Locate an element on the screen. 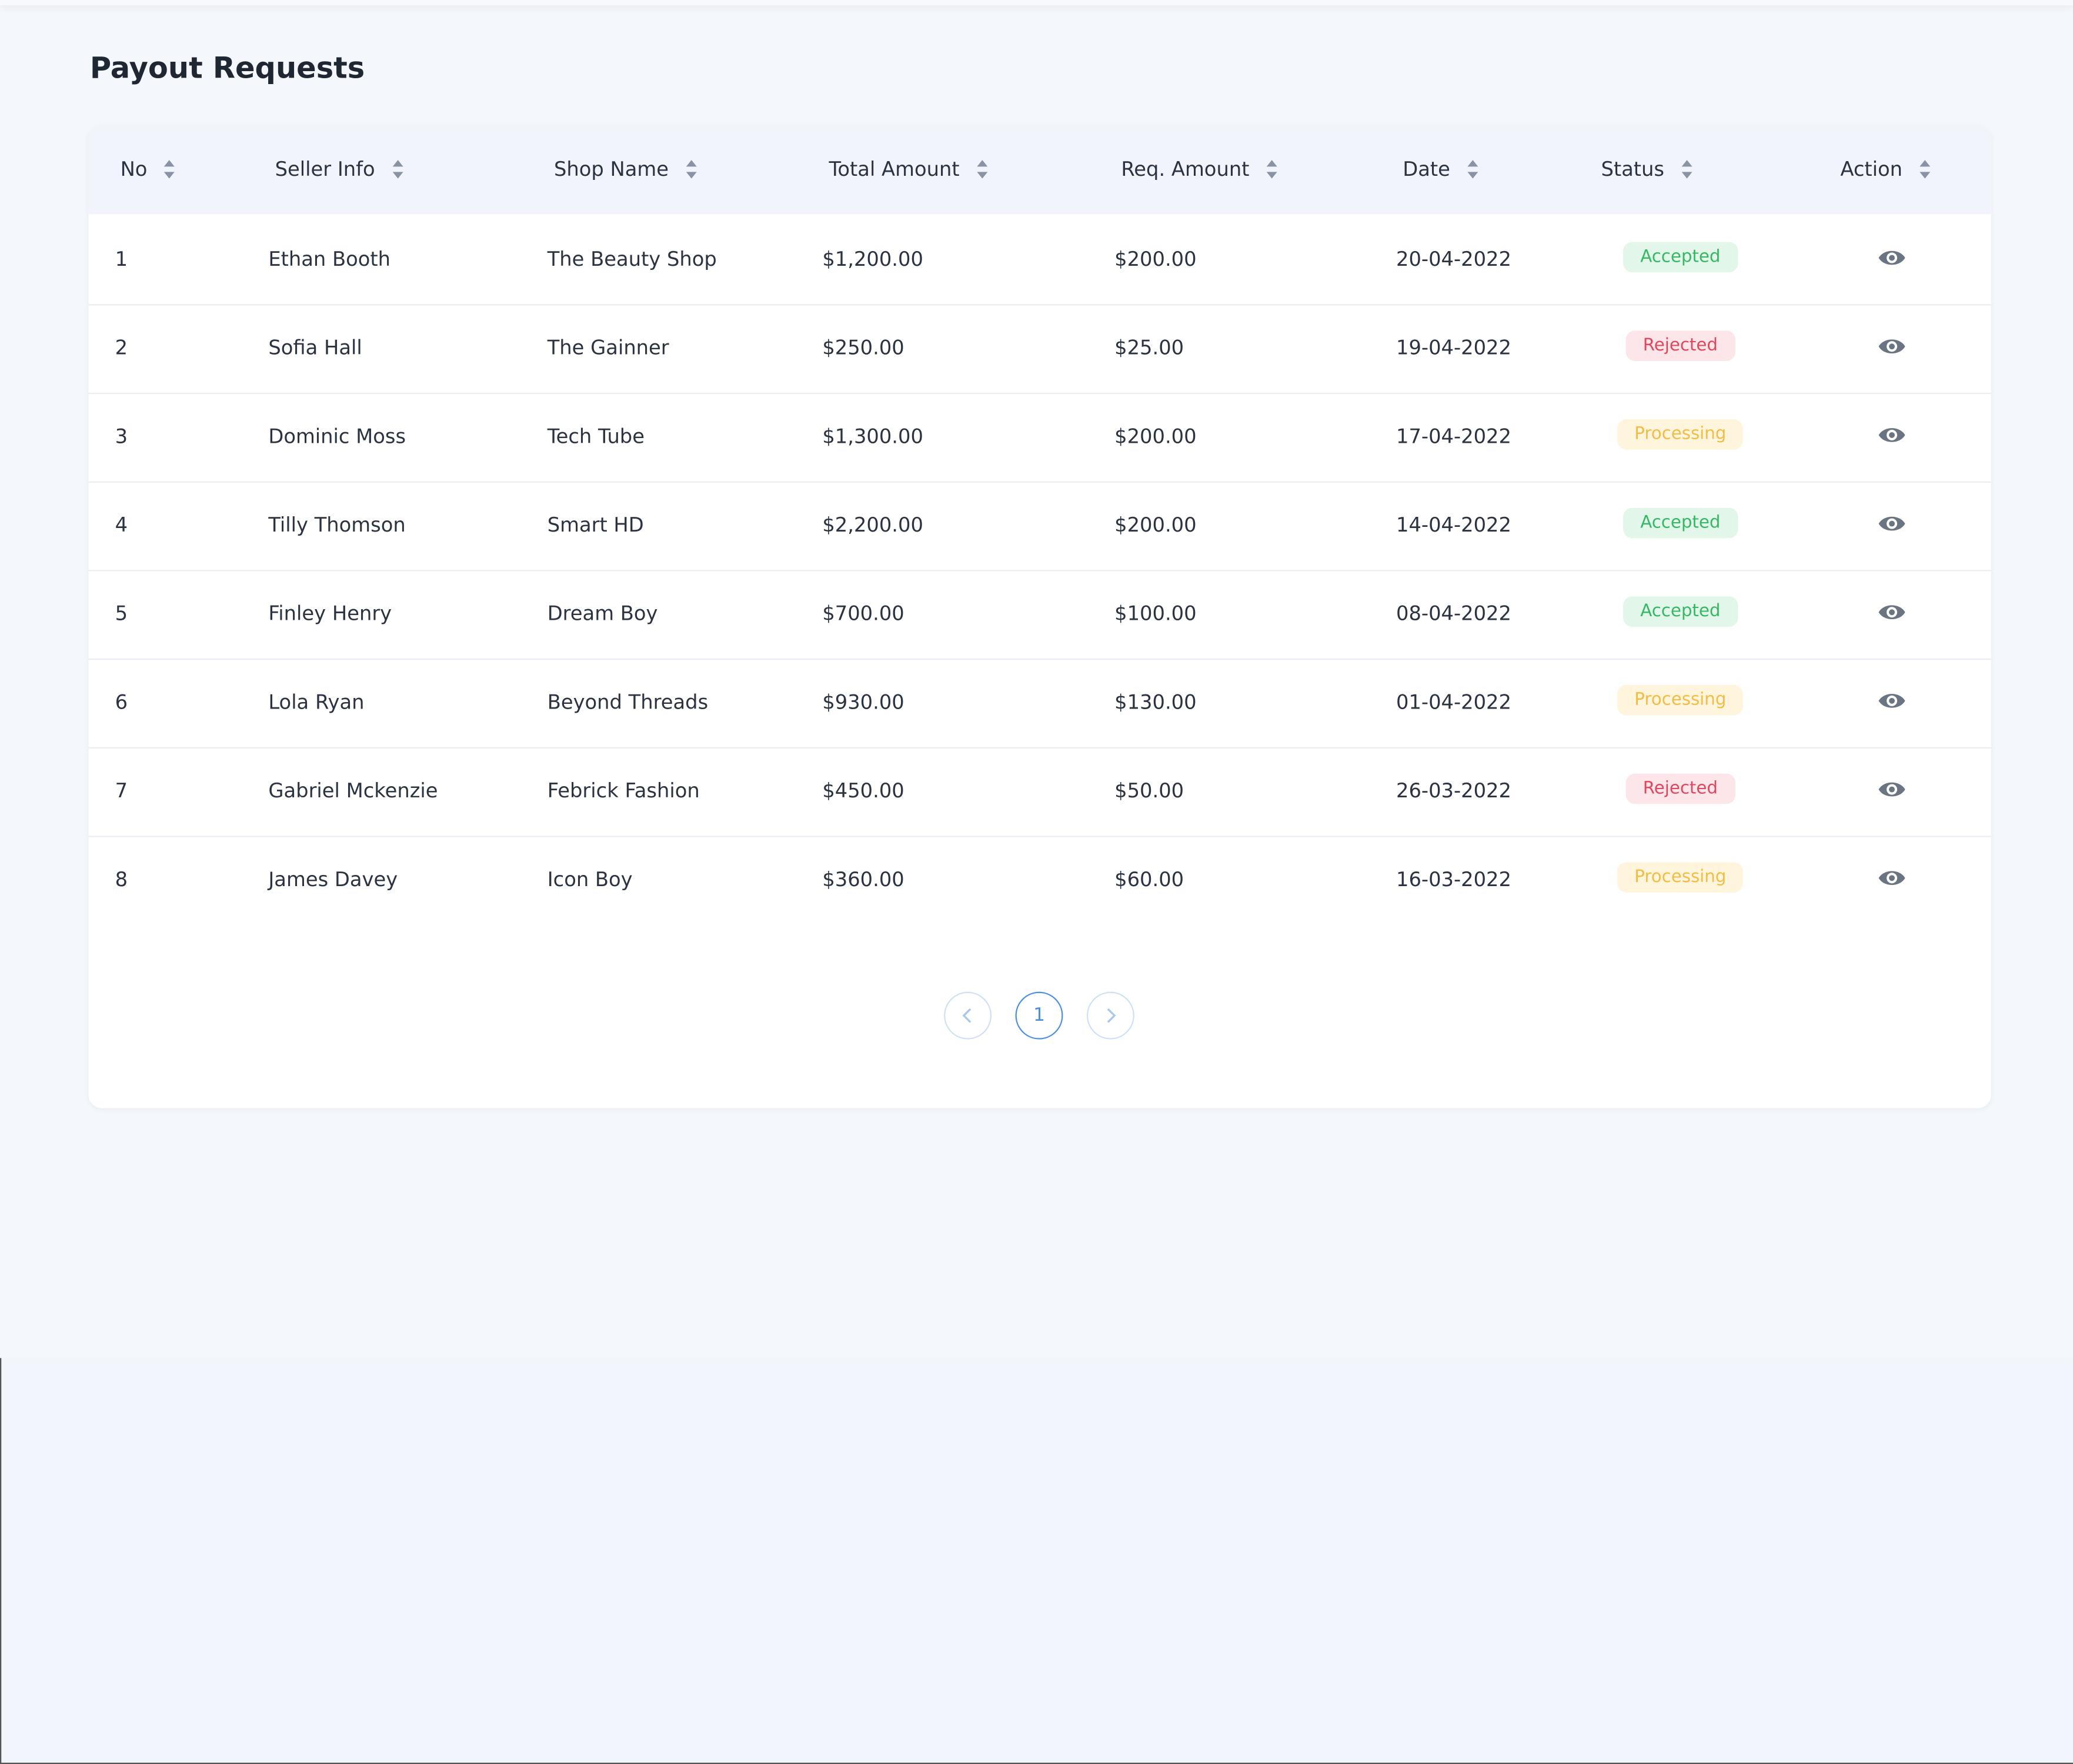  date: 14-04-2022 is located at coordinates (1453, 525).